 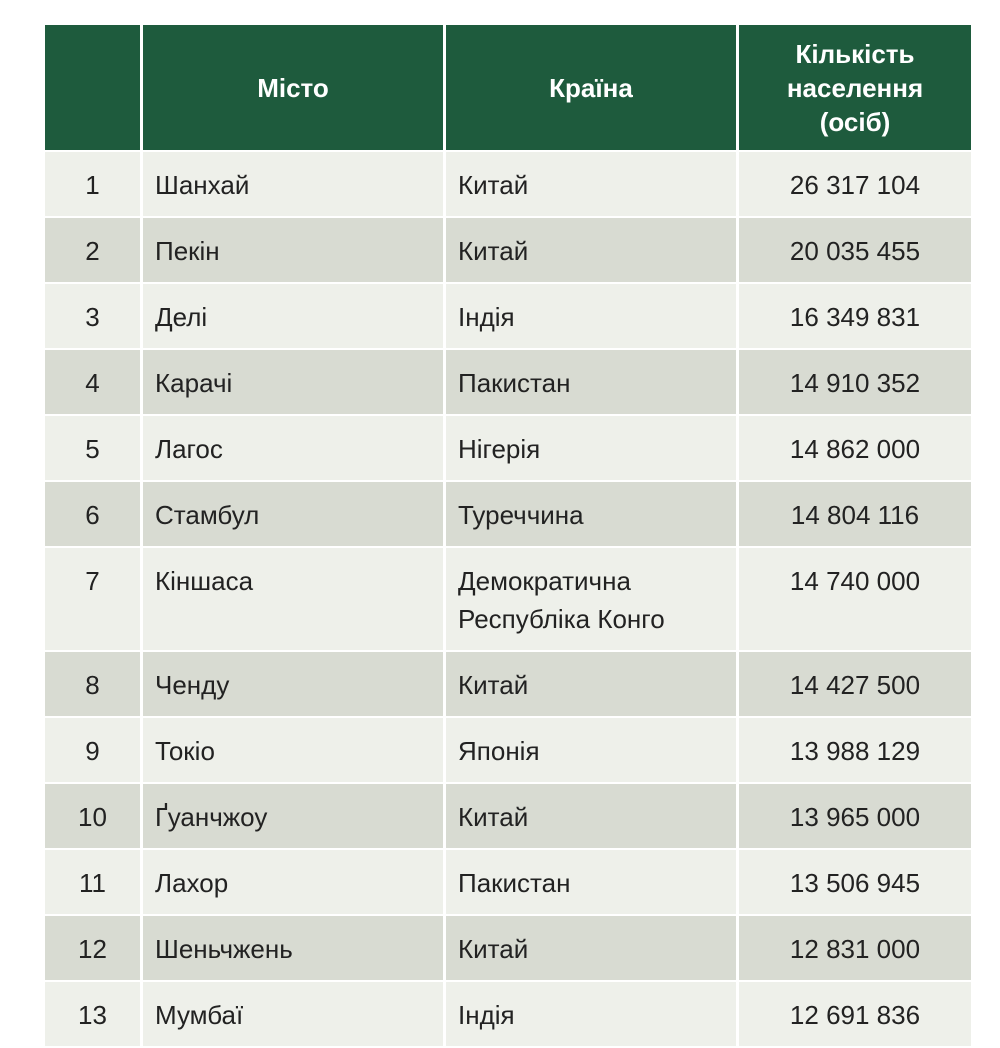 I want to click on country-cell: Туреччина, so click(x=591, y=514).